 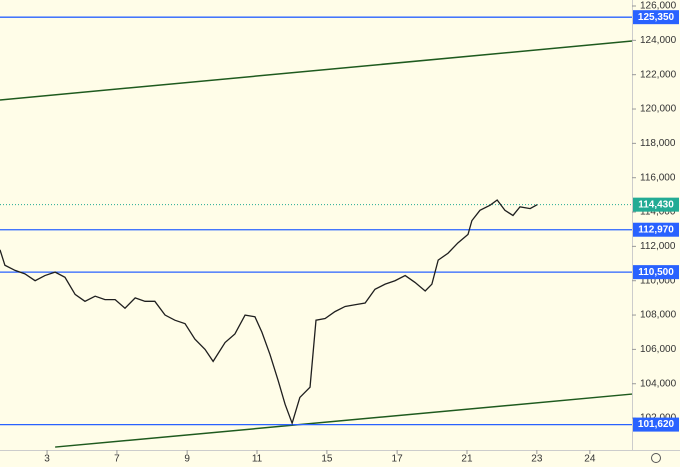 I want to click on y-tick-label: 124,000, so click(x=658, y=40).